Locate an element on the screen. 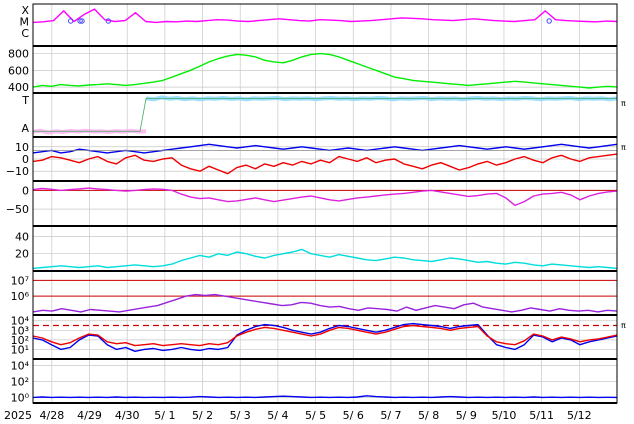 The height and width of the screenshot is (424, 634). y-tick-label: 40 is located at coordinates (22, 236).